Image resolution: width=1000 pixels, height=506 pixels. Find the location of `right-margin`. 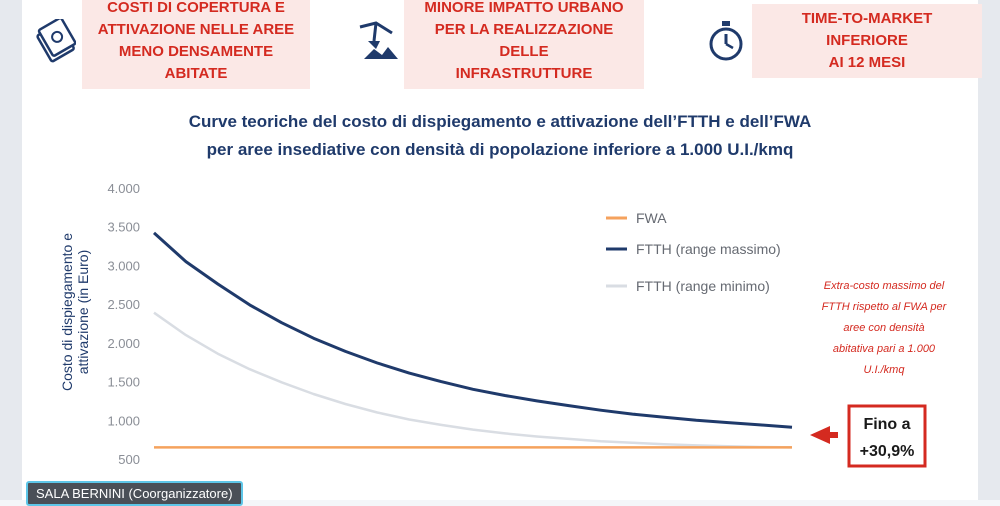

right-margin is located at coordinates (989, 250).